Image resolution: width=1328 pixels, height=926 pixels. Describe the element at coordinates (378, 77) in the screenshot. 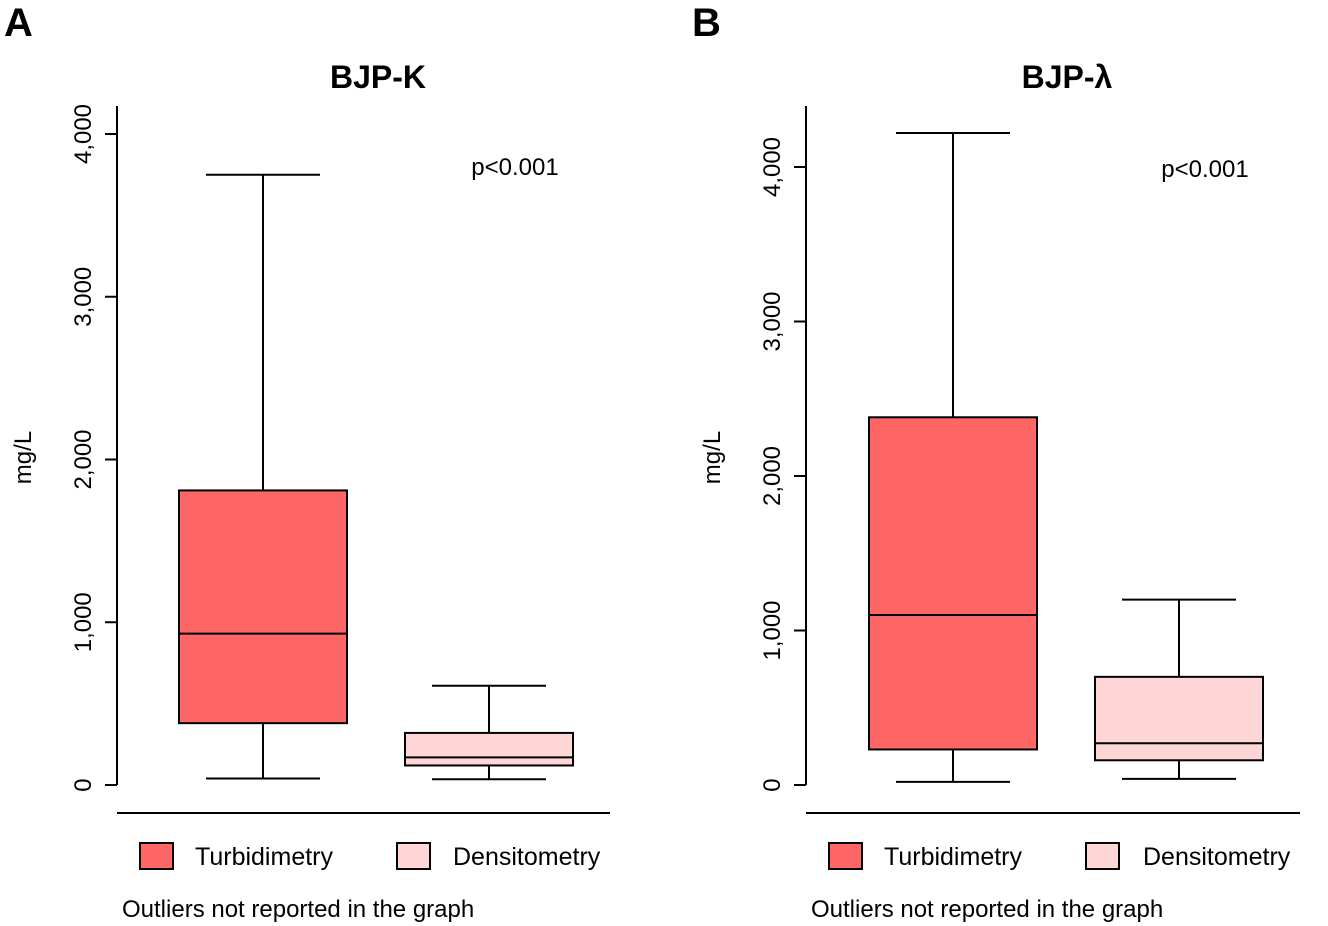

I see `chart-title: BJP-K` at that location.